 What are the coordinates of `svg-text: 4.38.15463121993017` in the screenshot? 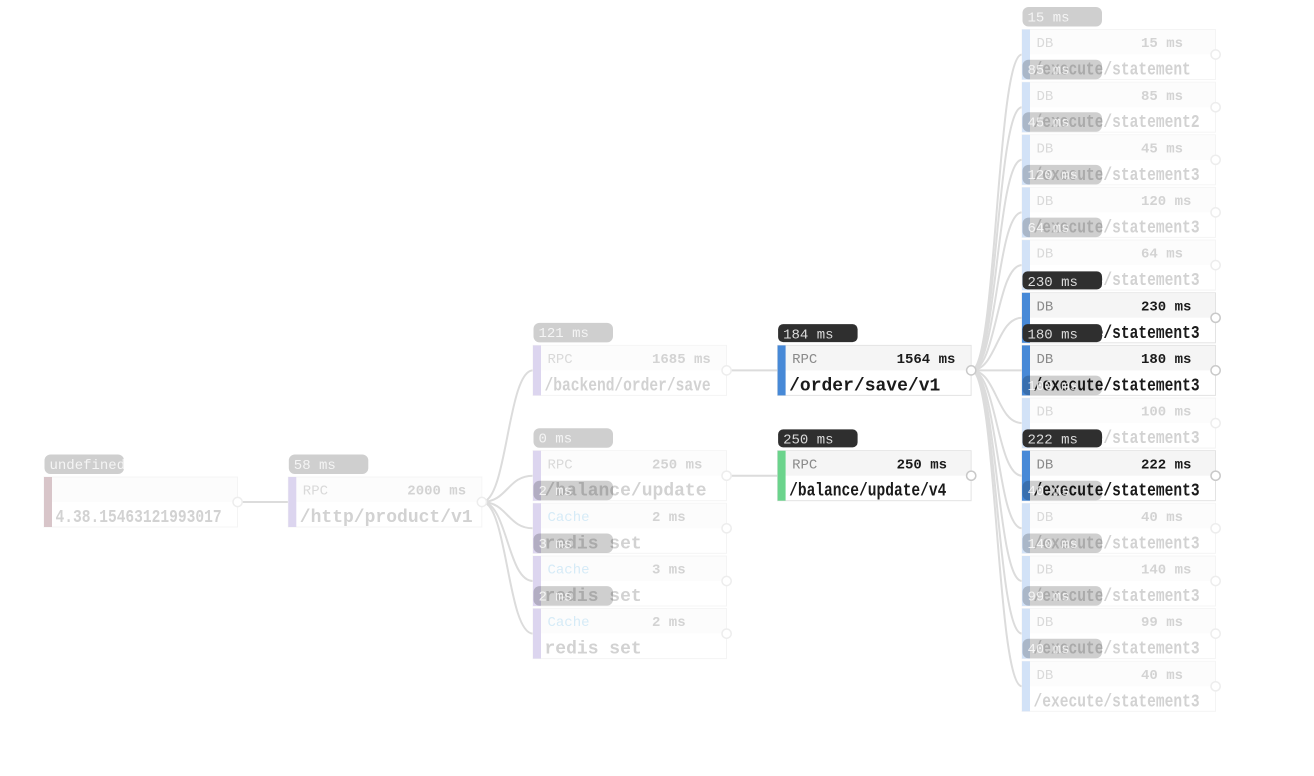 It's located at (139, 518).